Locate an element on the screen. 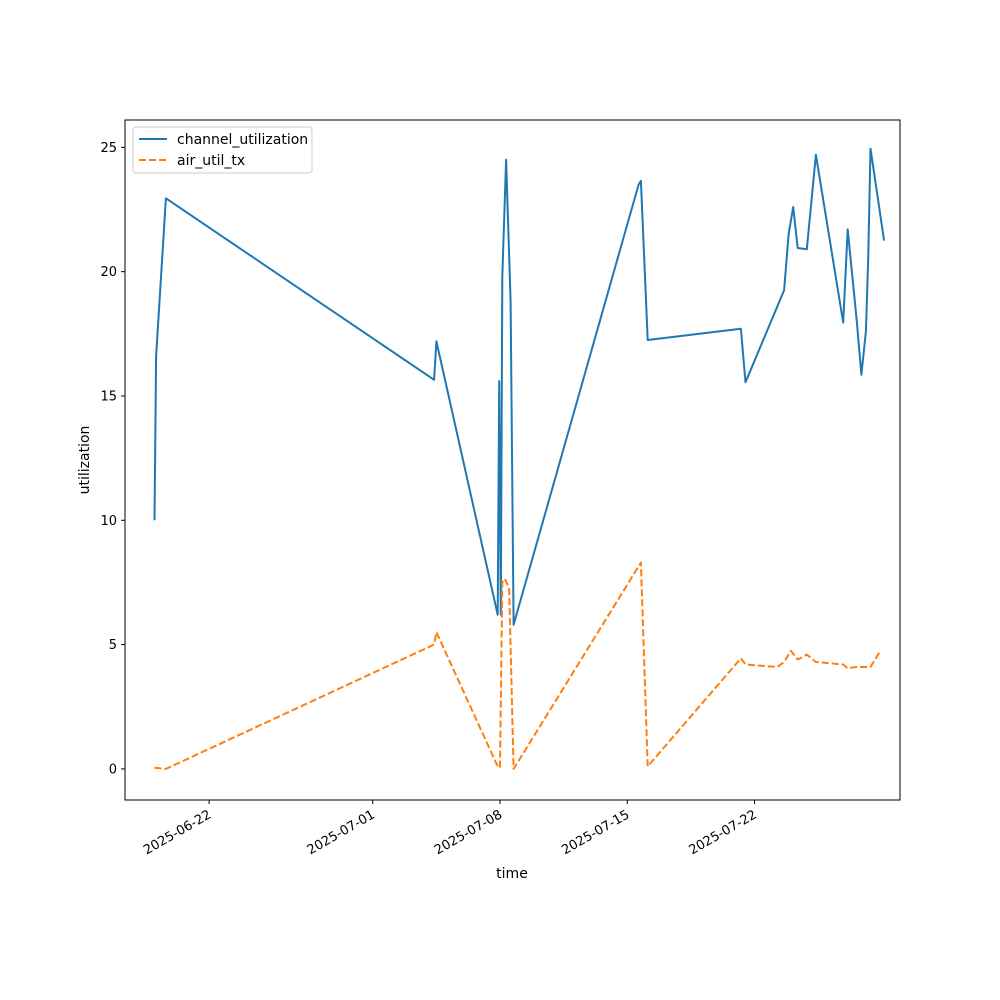  y-tick-label: 5 is located at coordinates (113, 645).